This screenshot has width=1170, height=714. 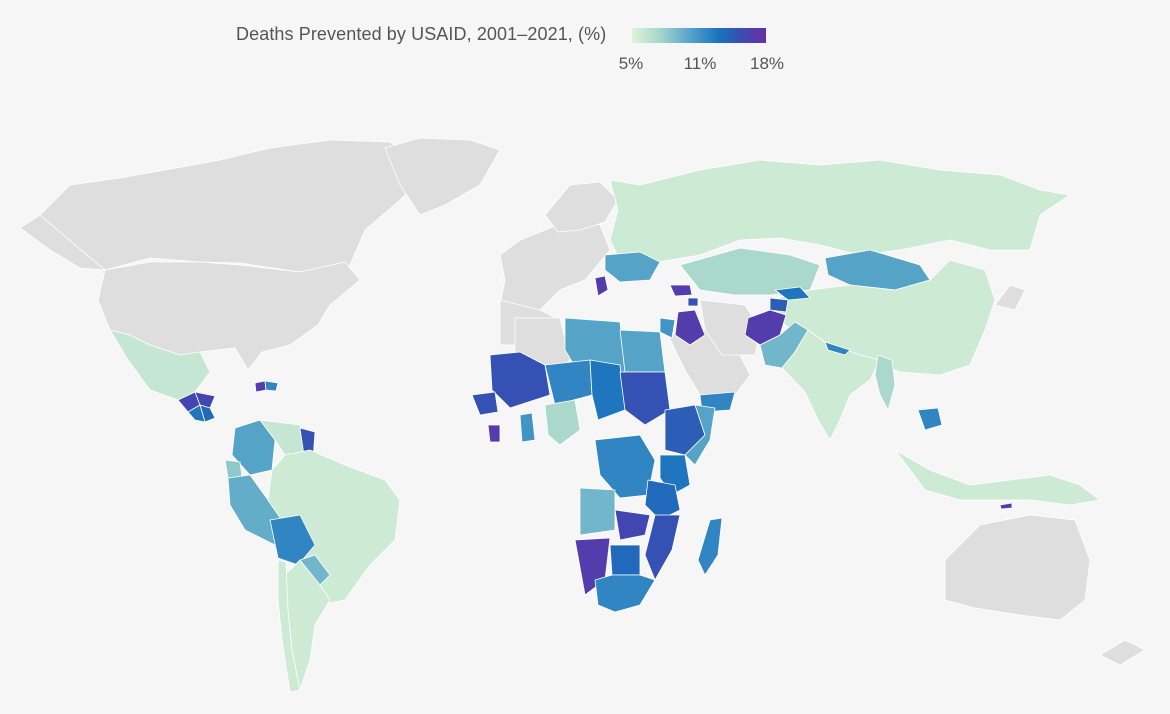 What do you see at coordinates (997, 477) in the screenshot?
I see `region-indonesia` at bounding box center [997, 477].